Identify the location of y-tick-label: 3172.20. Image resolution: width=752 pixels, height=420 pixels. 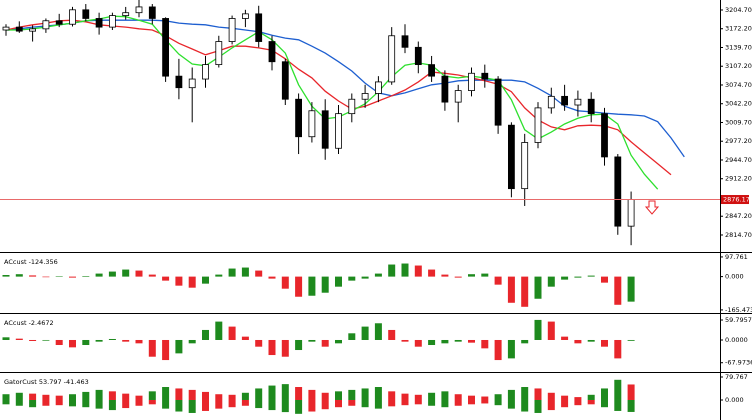
(738, 29).